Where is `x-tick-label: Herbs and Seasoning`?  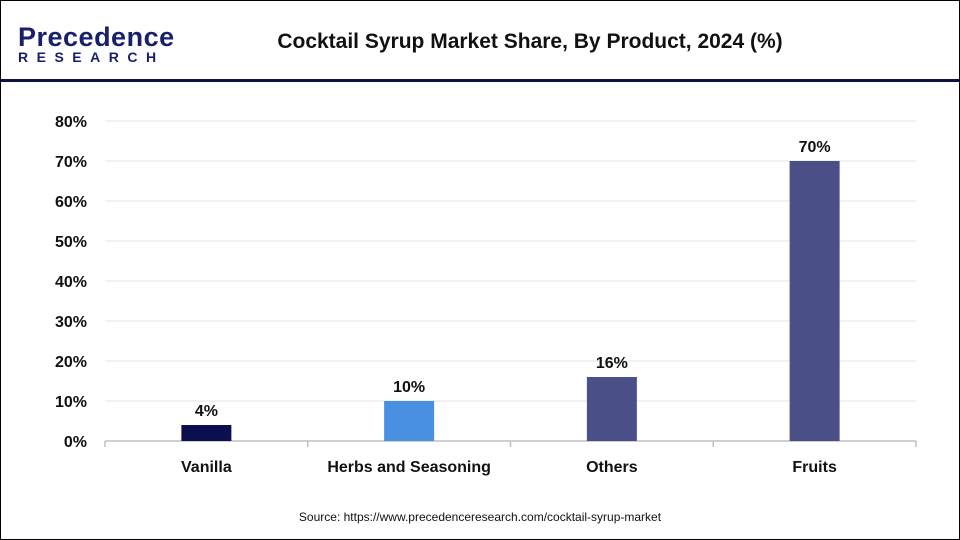 x-tick-label: Herbs and Seasoning is located at coordinates (409, 467).